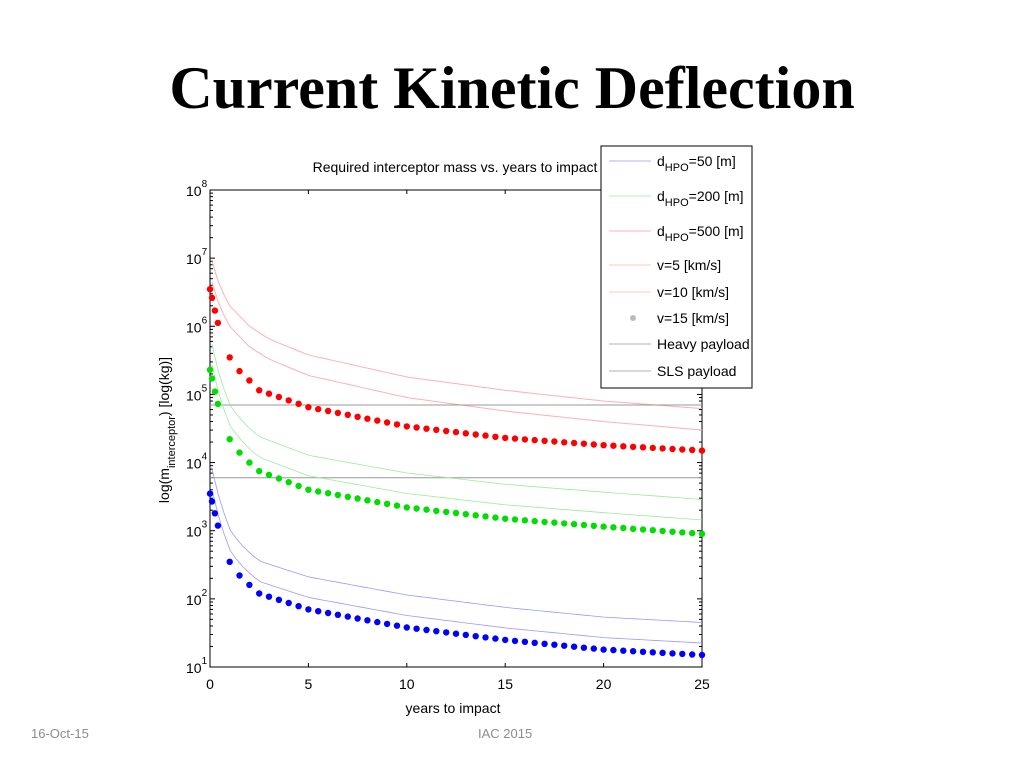 This screenshot has height=768, width=1024. Describe the element at coordinates (210, 684) in the screenshot. I see `x-tick-label: 0` at that location.